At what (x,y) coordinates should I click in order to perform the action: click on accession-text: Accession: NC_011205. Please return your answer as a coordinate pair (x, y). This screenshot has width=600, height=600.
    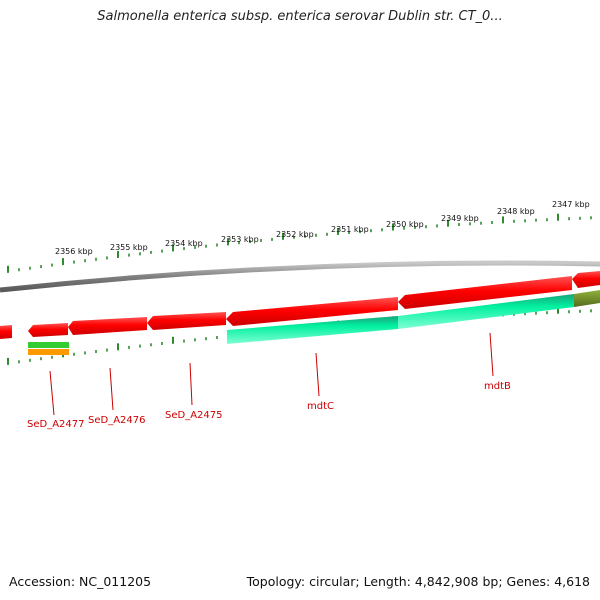
    Looking at the image, I should click on (80, 581).